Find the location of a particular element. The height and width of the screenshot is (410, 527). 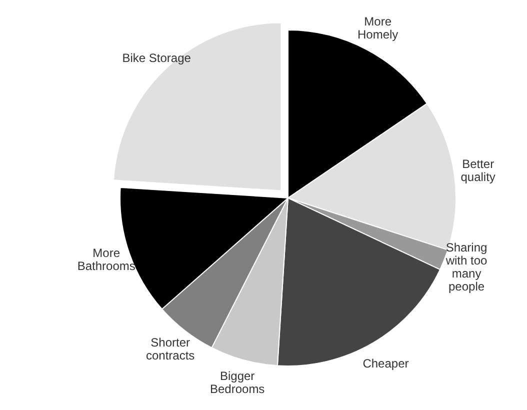

slice-label: Sharing with too many people is located at coordinates (466, 267).